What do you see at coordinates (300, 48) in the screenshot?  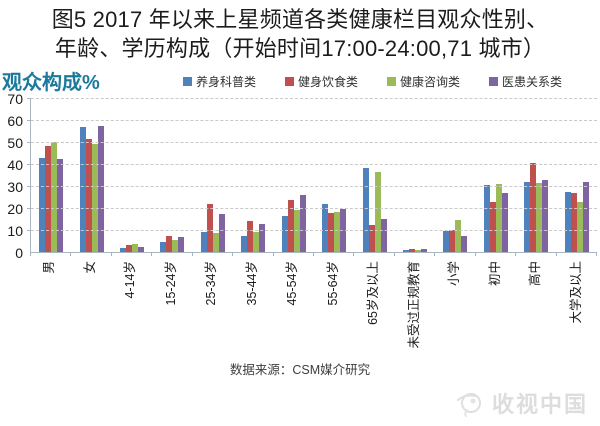 I see `chart-title-line2: 年龄、学历构成（开始时间17:00-24:00,71 城市）` at bounding box center [300, 48].